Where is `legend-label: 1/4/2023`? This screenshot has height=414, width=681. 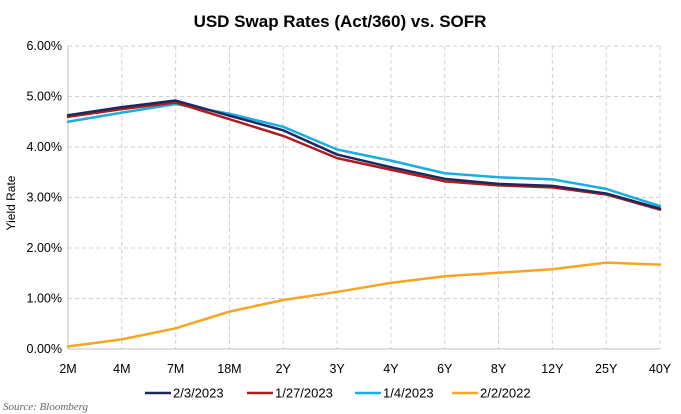
legend-label: 1/4/2023 is located at coordinates (408, 393).